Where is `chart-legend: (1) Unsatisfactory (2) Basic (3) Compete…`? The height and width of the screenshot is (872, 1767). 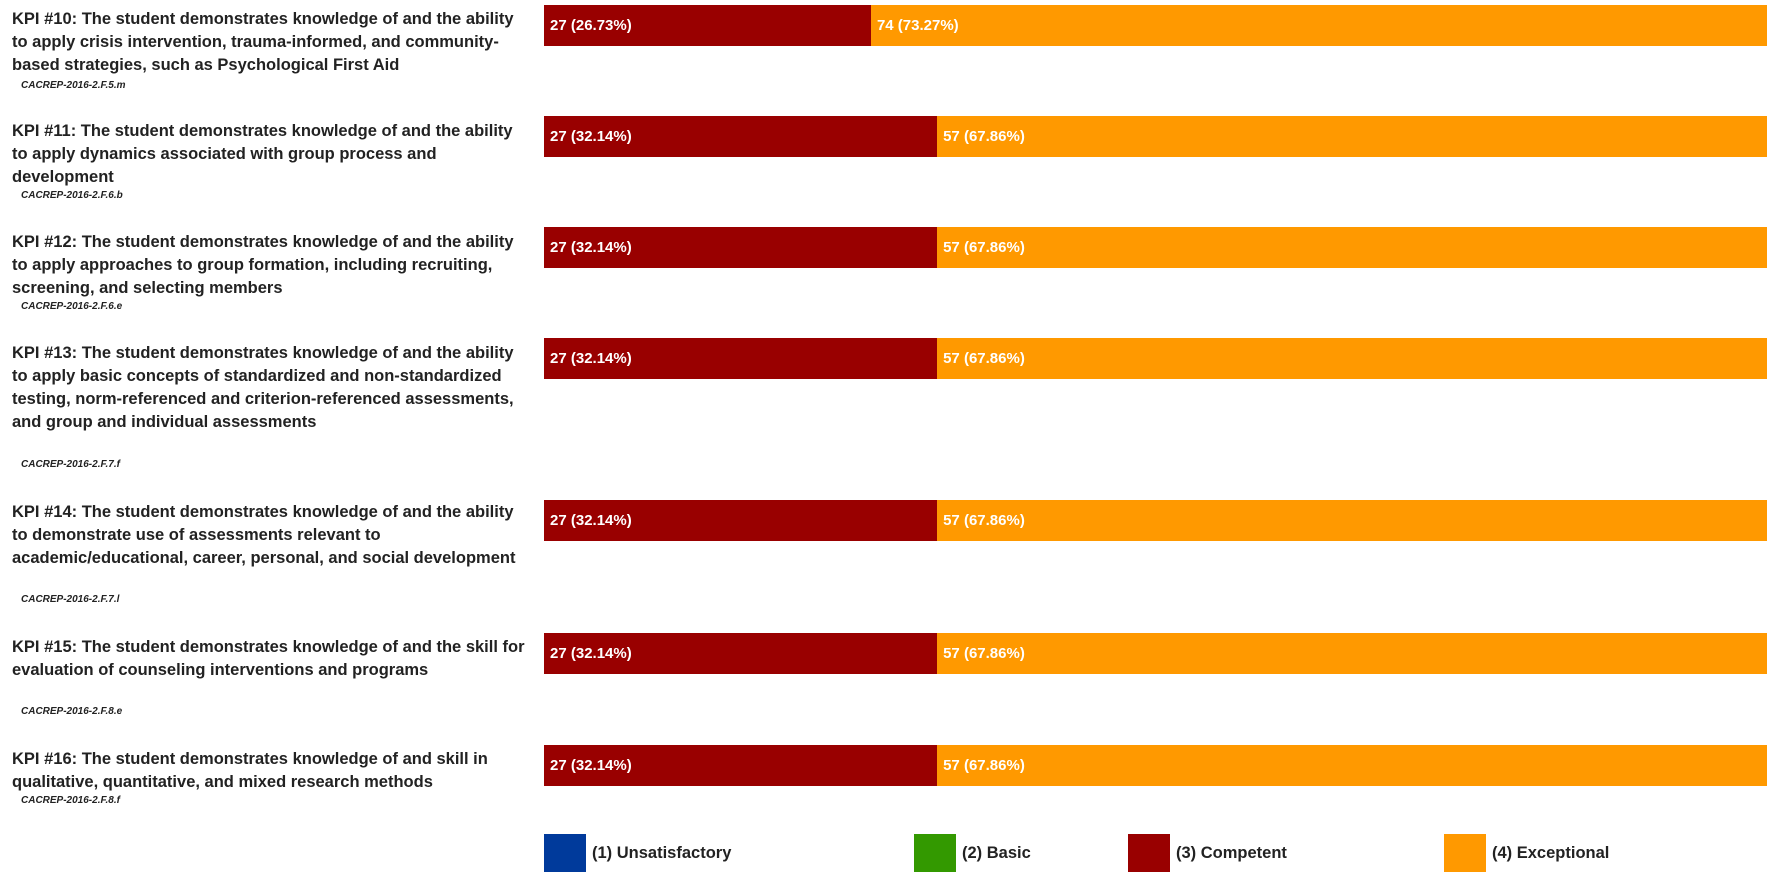 chart-legend: (1) Unsatisfactory (2) Basic (3) Compete… is located at coordinates (883, 853).